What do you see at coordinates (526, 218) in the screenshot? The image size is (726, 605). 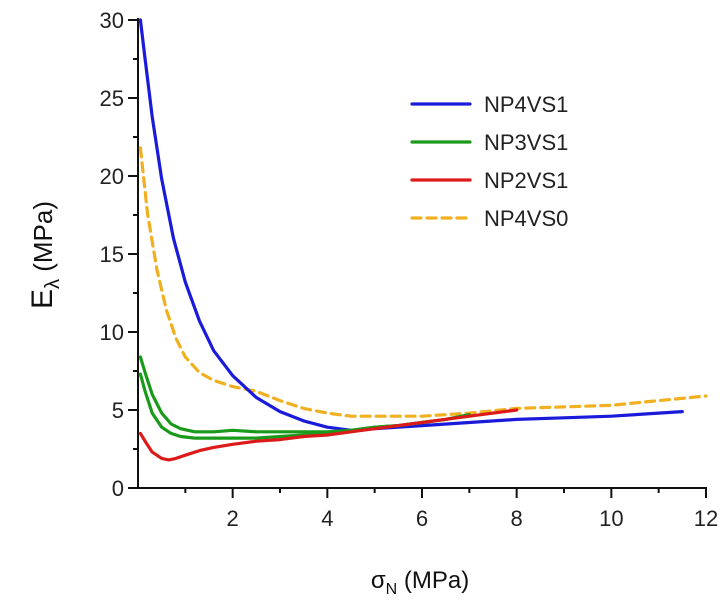 I see `legend-label-np4vs0: NP4VS0` at bounding box center [526, 218].